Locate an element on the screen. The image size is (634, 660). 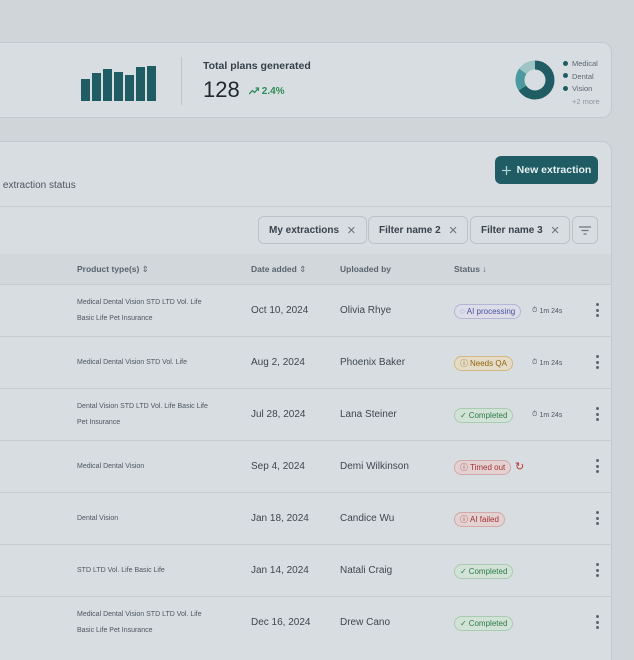
card-subtitle: eir extraction status is located at coordinates (38, 185).